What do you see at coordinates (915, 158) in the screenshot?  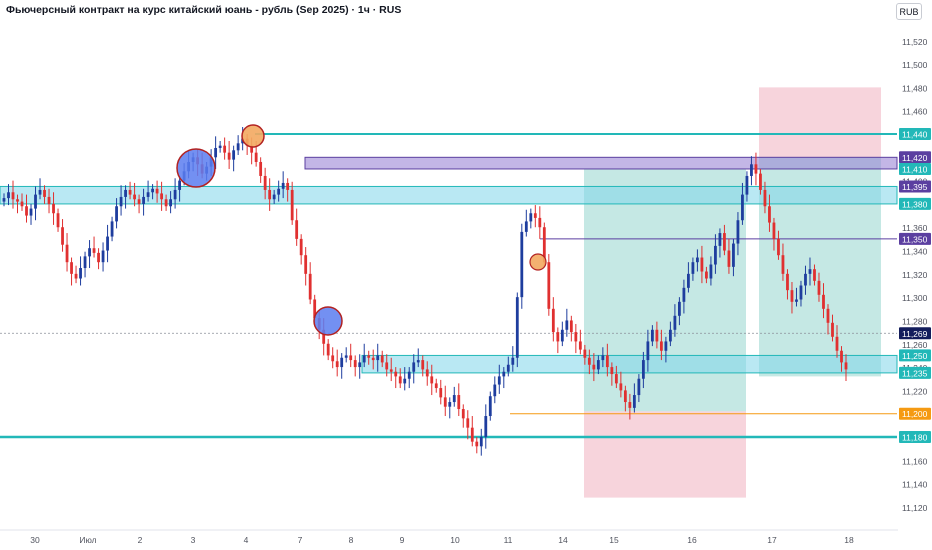 I see `price-label-text: 11,420` at bounding box center [915, 158].